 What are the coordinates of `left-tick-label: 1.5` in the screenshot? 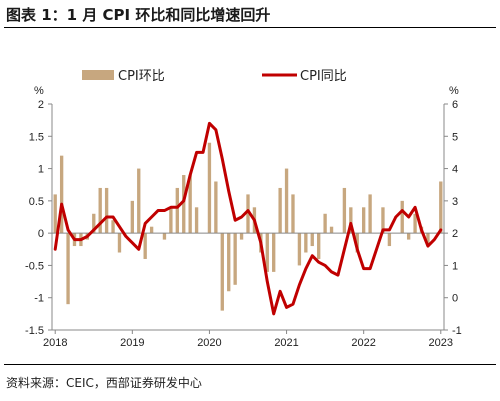 It's located at (36, 137).